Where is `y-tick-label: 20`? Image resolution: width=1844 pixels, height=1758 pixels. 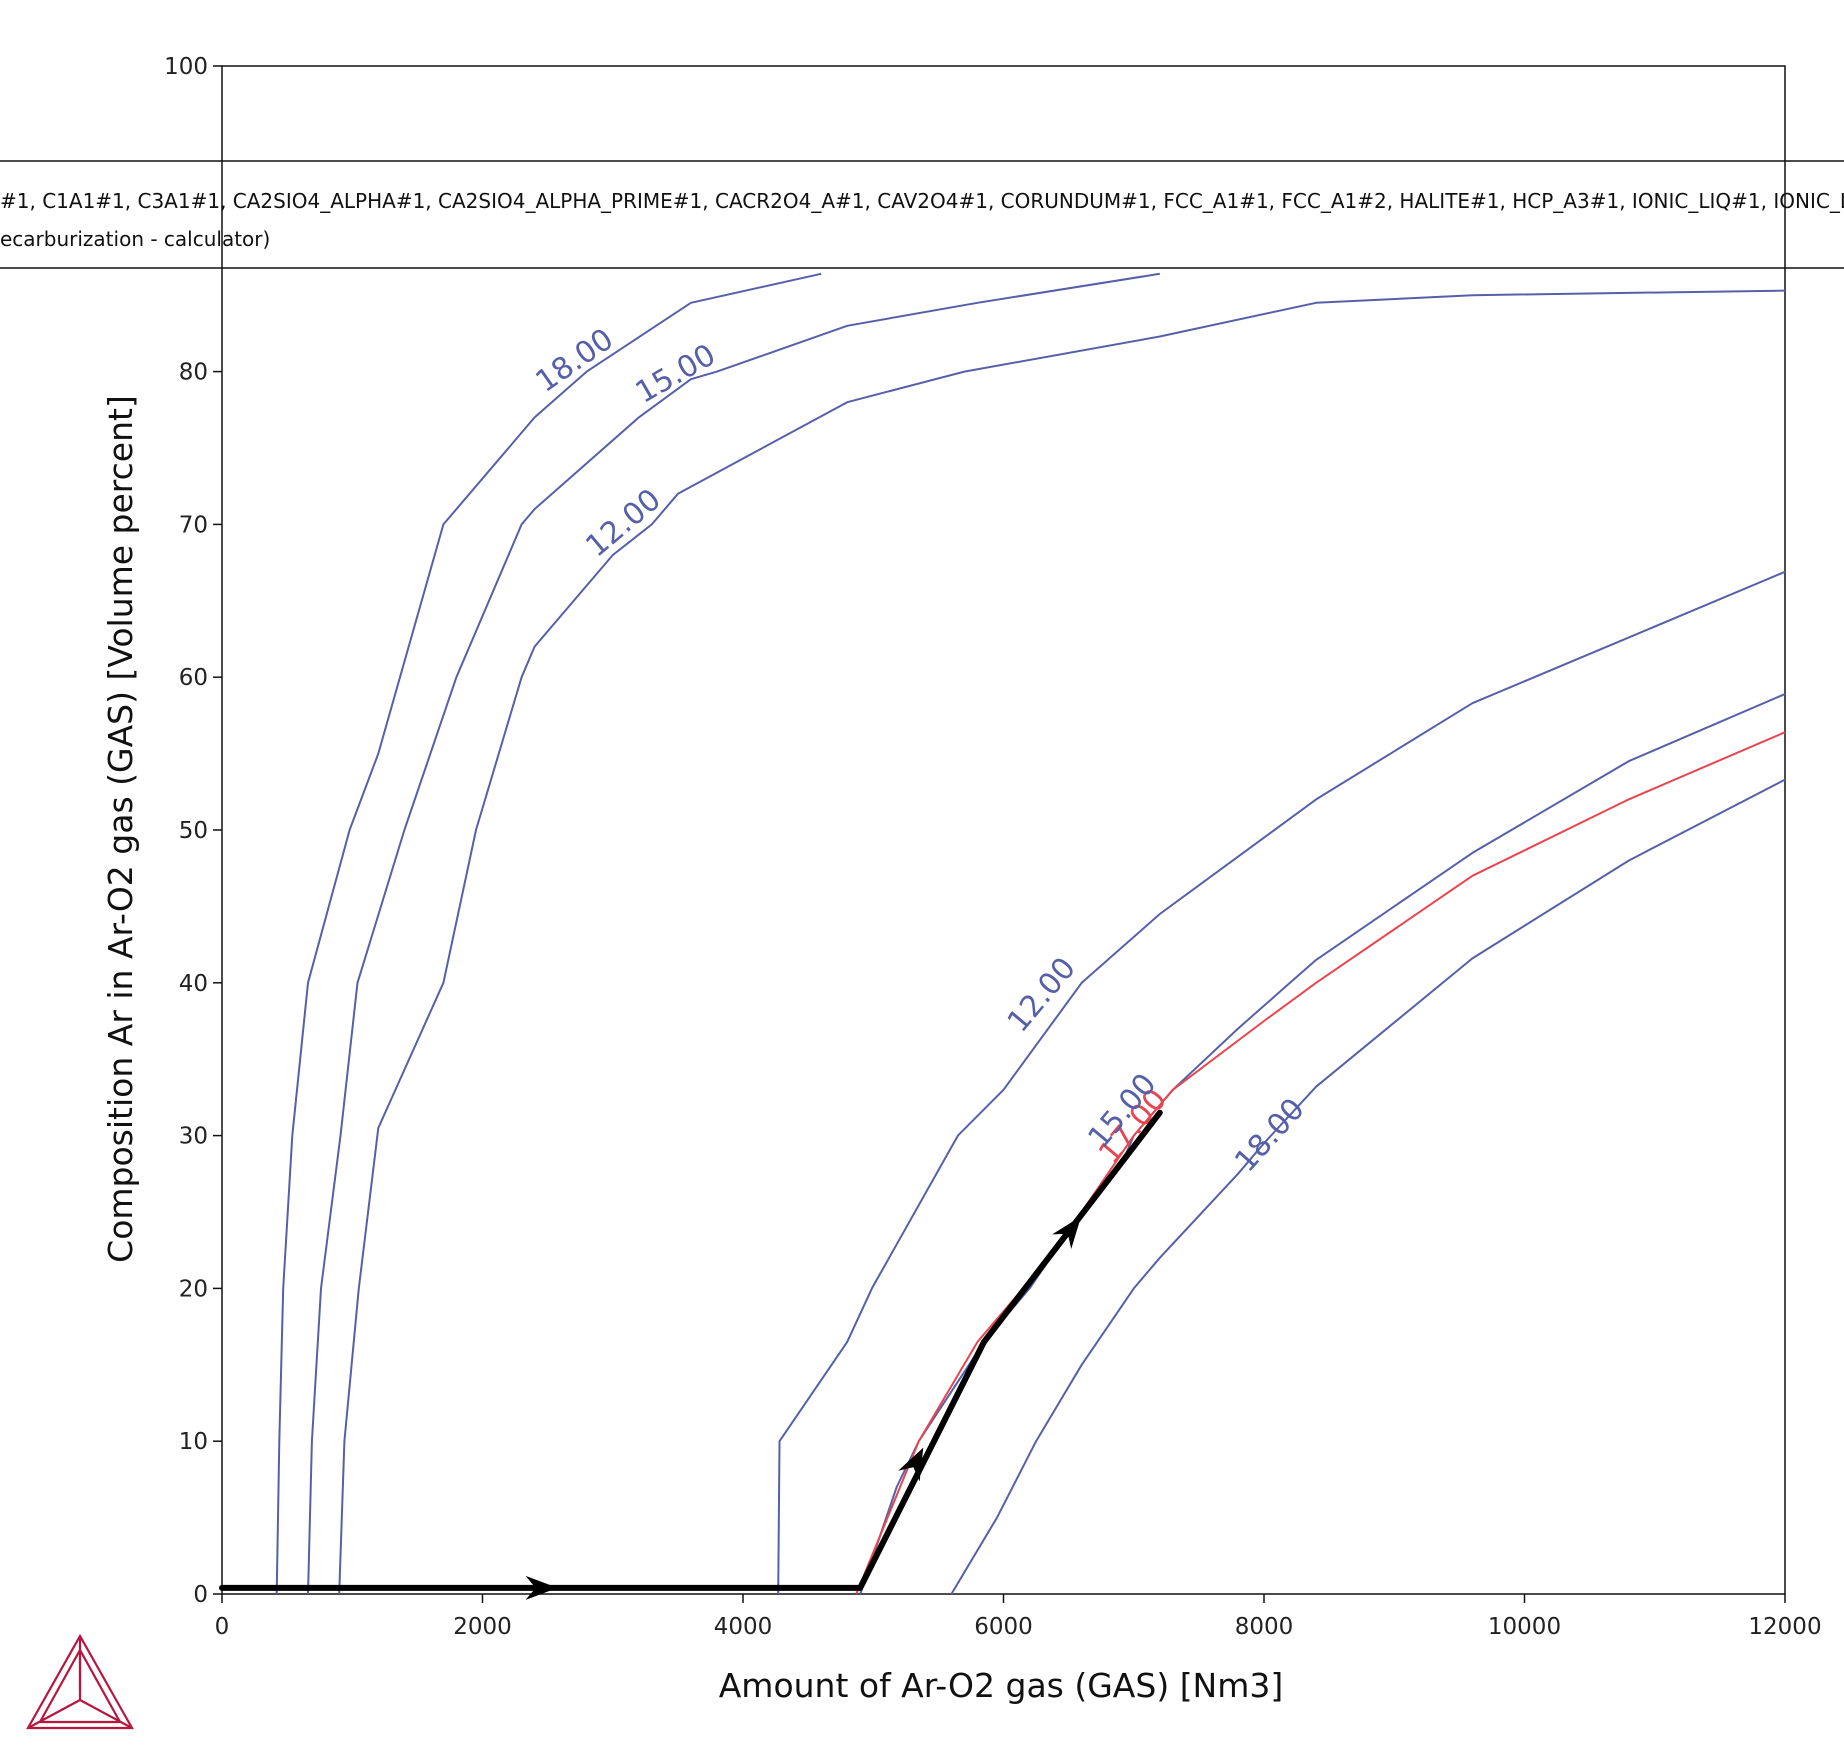
y-tick-label: 20 is located at coordinates (193, 1289).